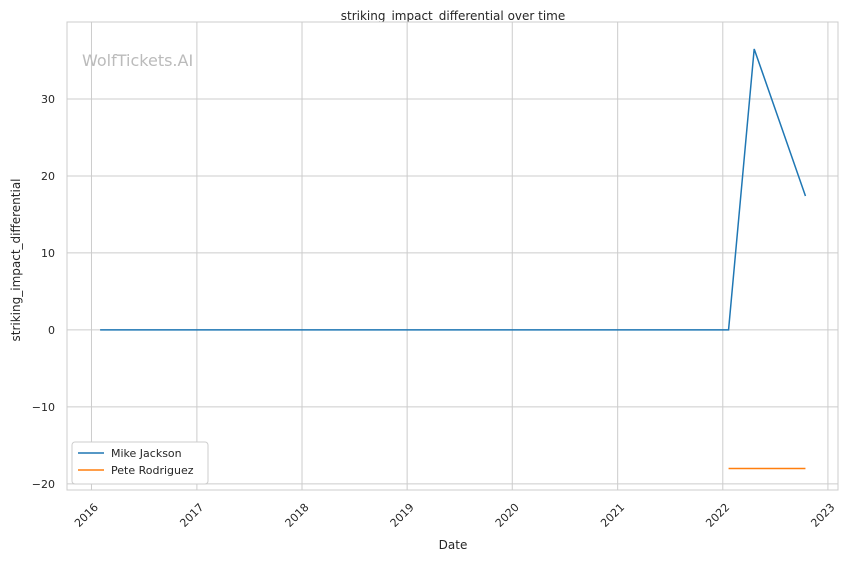  Describe the element at coordinates (152, 470) in the screenshot. I see `legend-label: Pete Rodriguez` at that location.